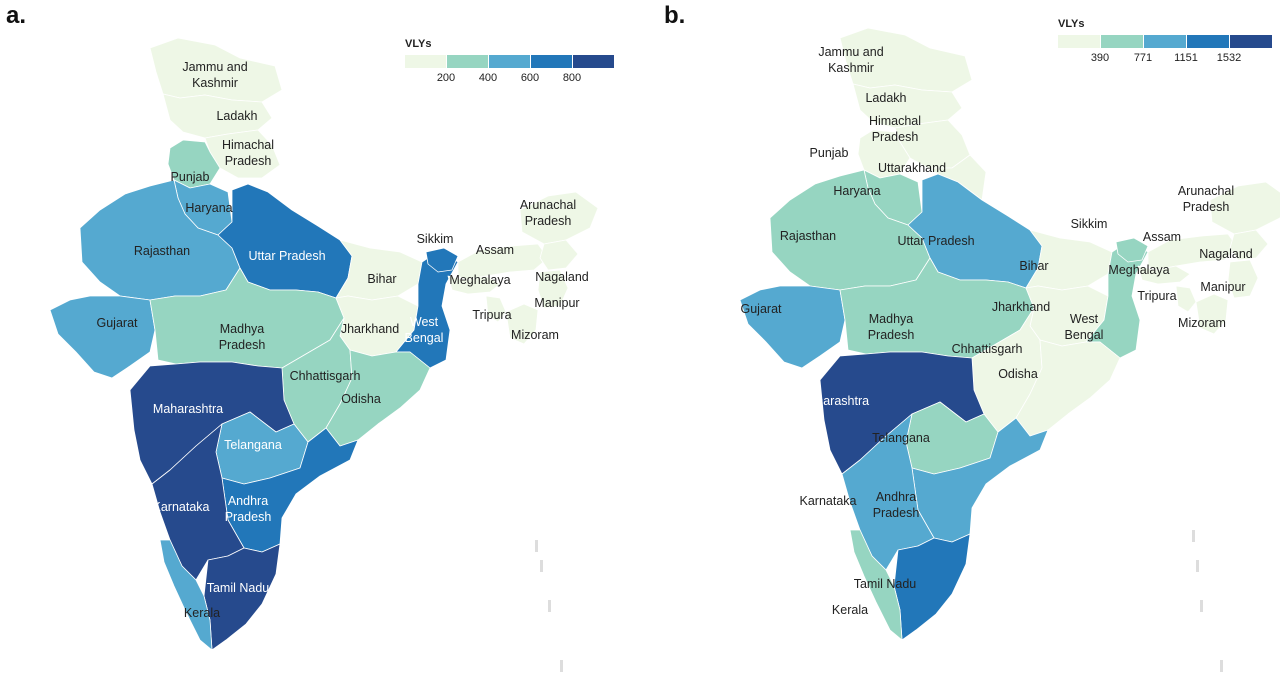 The height and width of the screenshot is (675, 1280). I want to click on state-label-uttarakhand: Uttarakhand, so click(912, 168).